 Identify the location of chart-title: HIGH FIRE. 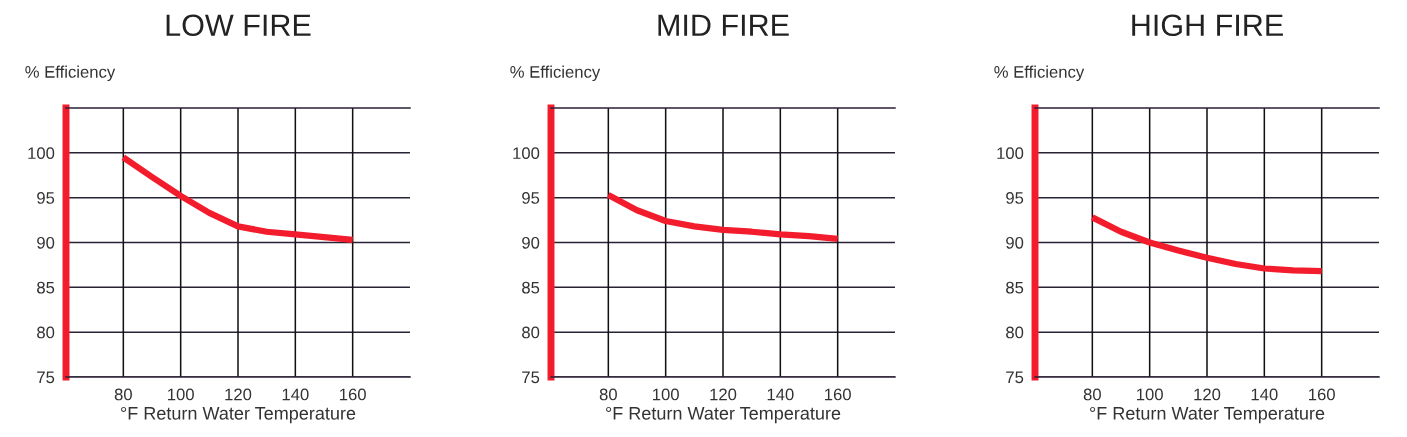
(1207, 25).